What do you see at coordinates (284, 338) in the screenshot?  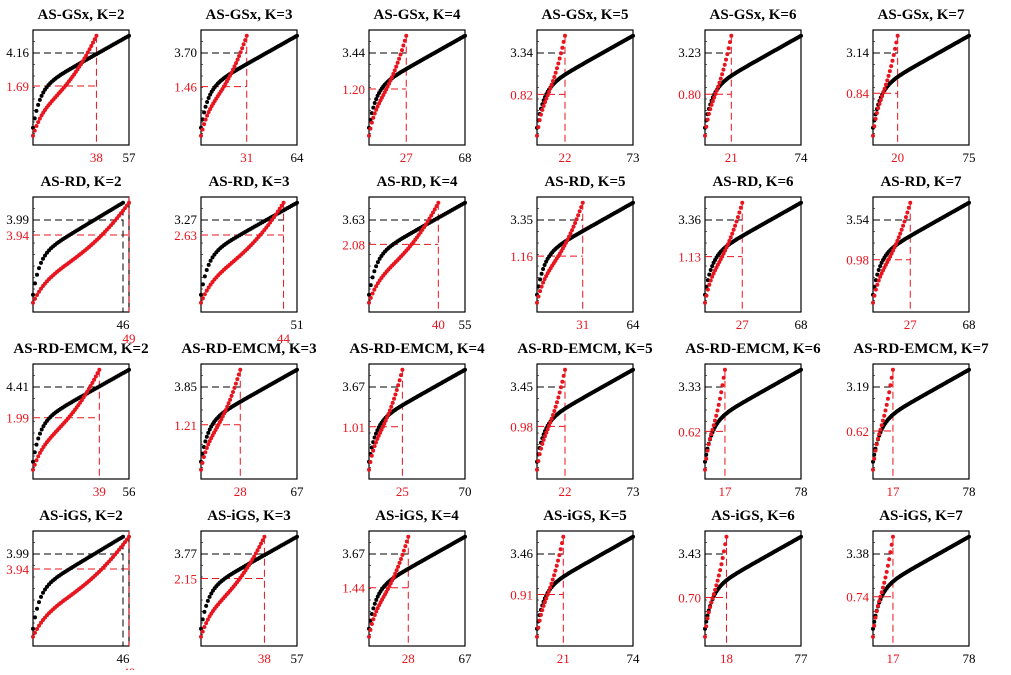 I see `red-x-label: 44` at bounding box center [284, 338].